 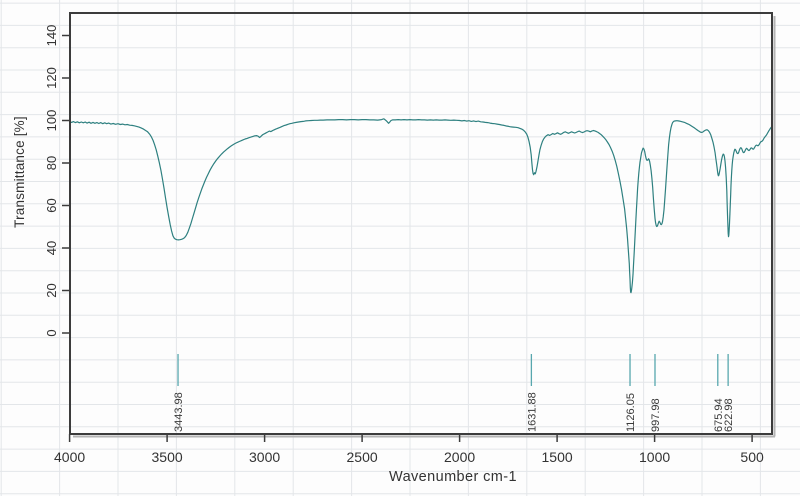 I want to click on x-tick-label: 2500, so click(x=362, y=457).